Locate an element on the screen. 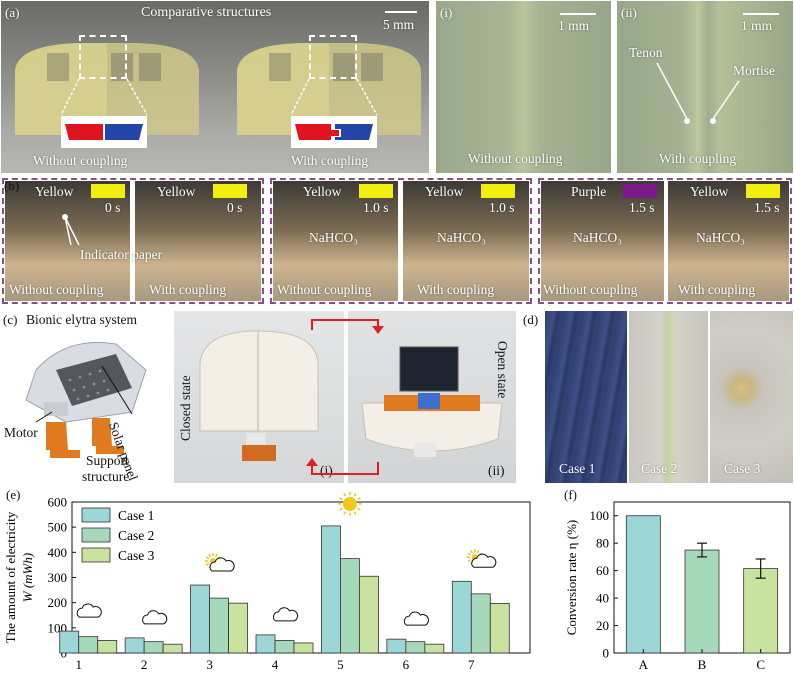  y-axis-label-line2: W (mWh) is located at coordinates (27, 577).